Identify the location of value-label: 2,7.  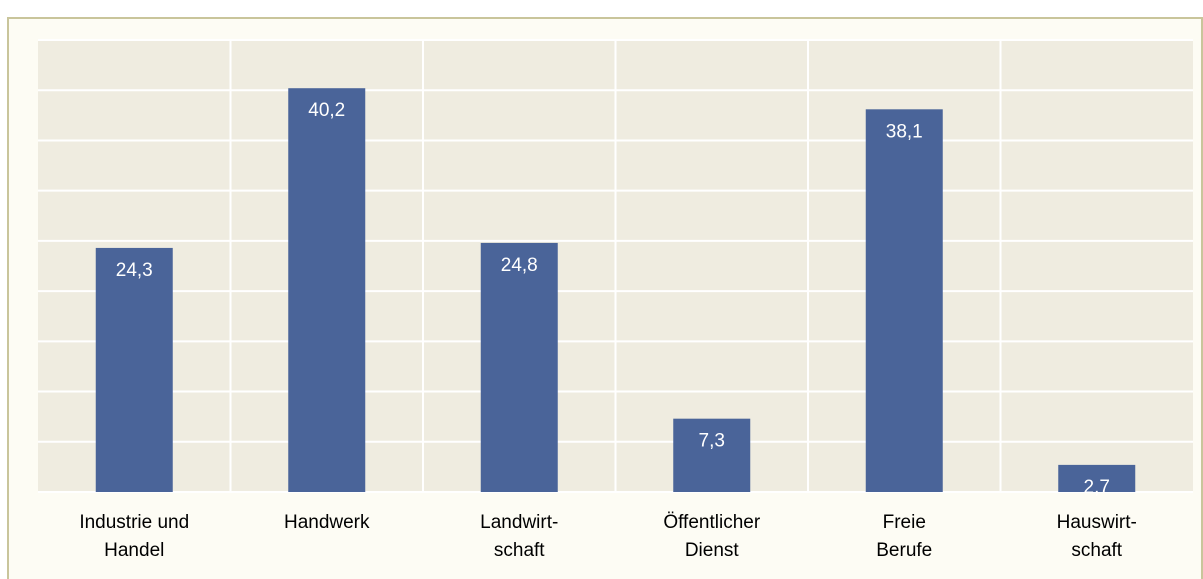
(1097, 487).